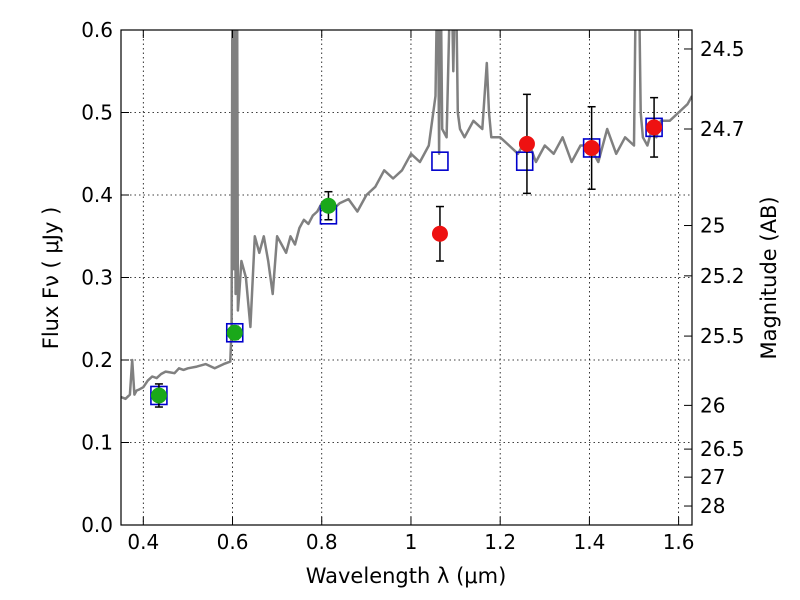 The width and height of the screenshot is (800, 600). I want to click on x-tick-label: 1.6, so click(679, 542).